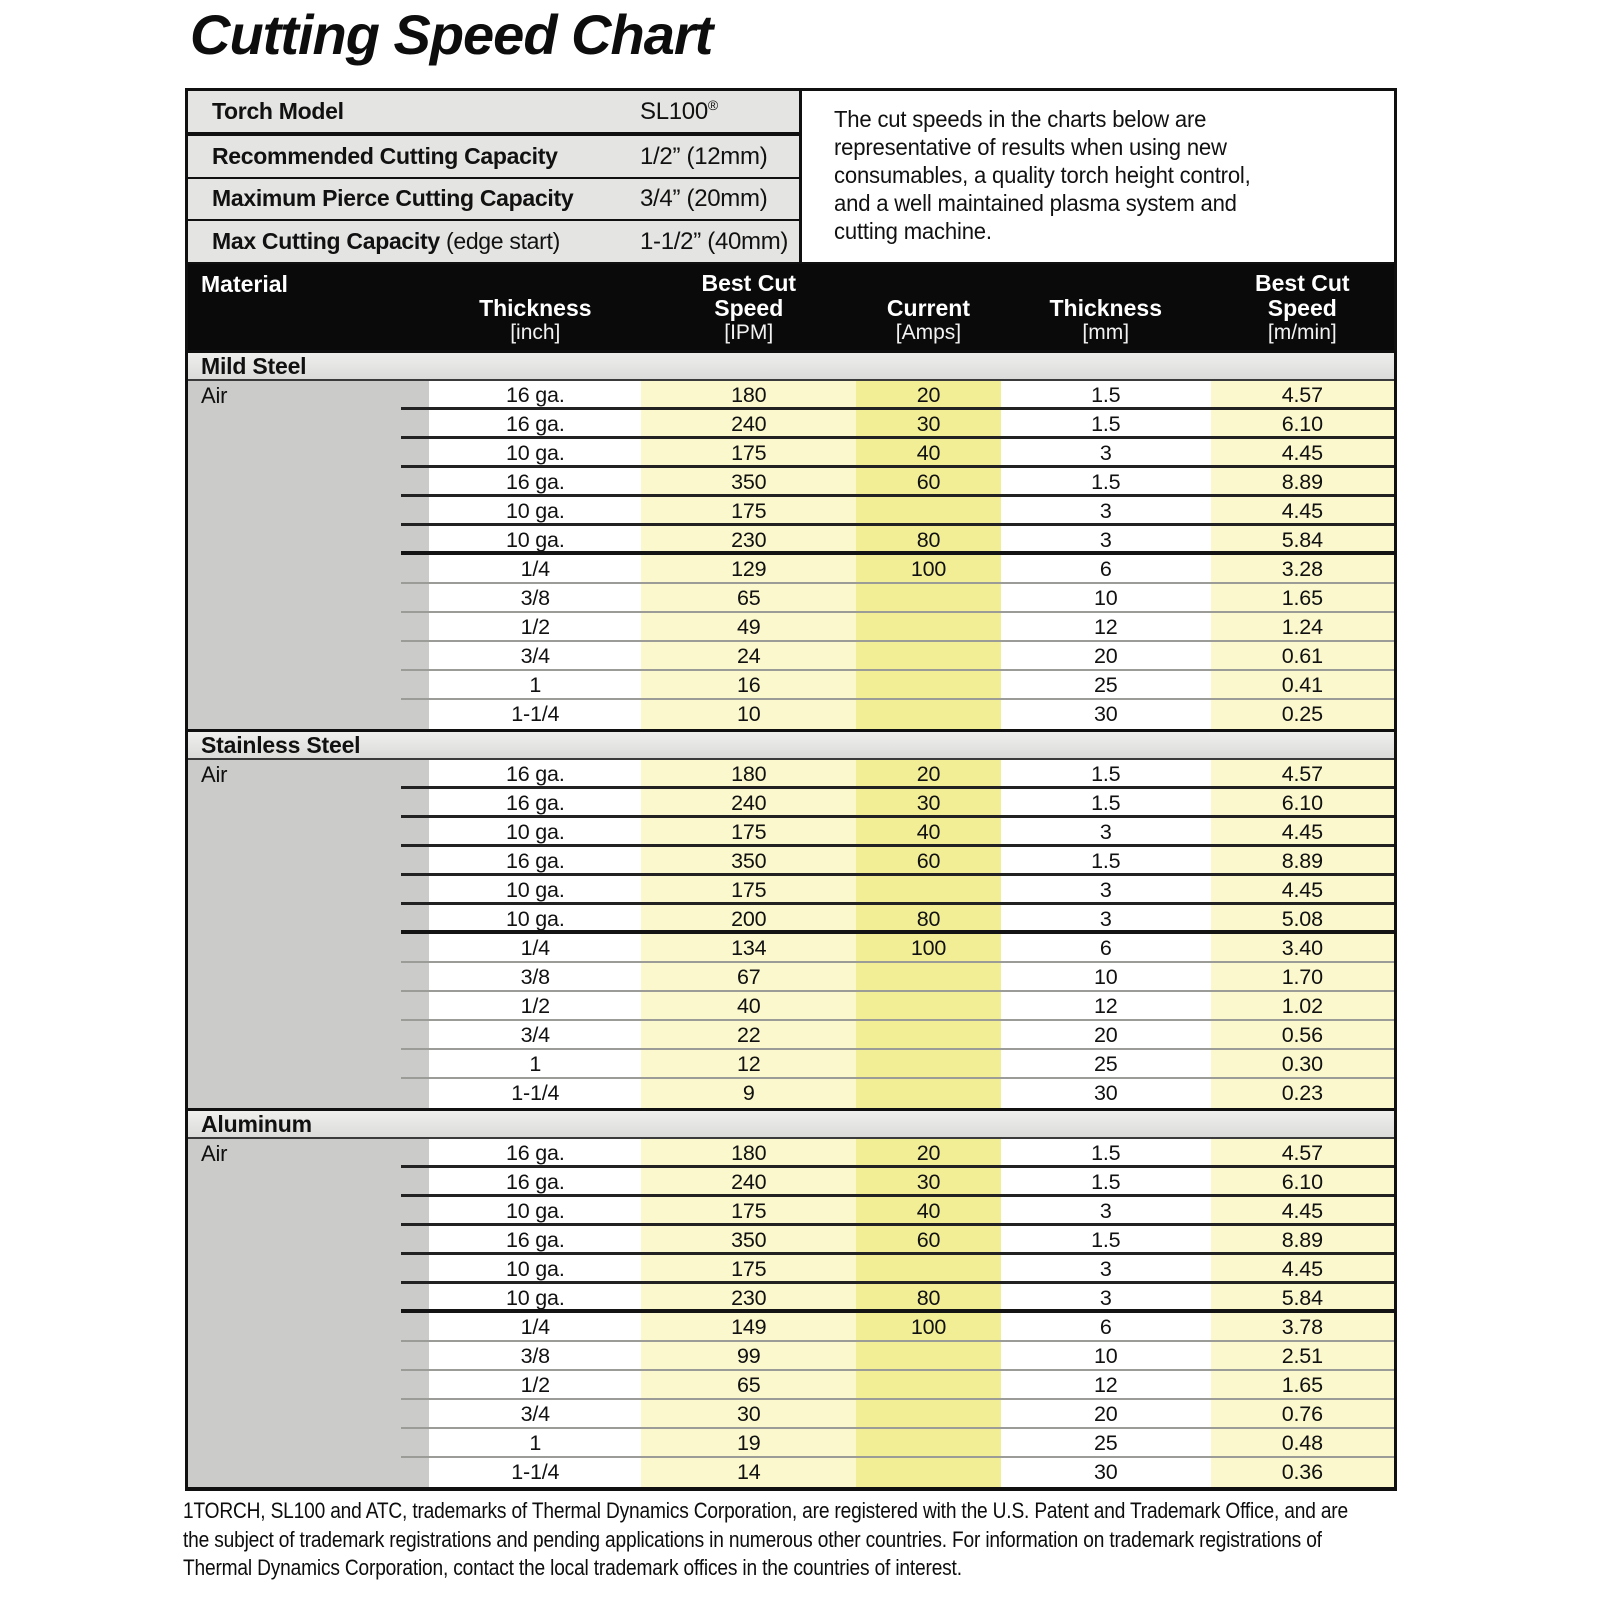  Describe the element at coordinates (749, 307) in the screenshot. I see `column-header-best-cut-speed-ipm: Best Cut Speed [IPM]` at that location.